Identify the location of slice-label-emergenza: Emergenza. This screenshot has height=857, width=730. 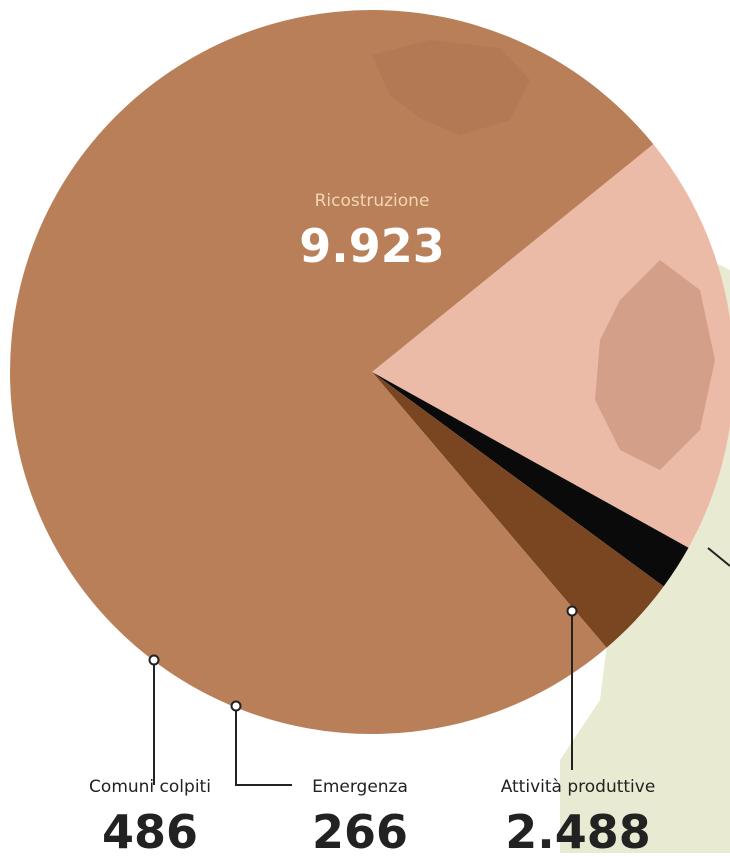
(360, 787).